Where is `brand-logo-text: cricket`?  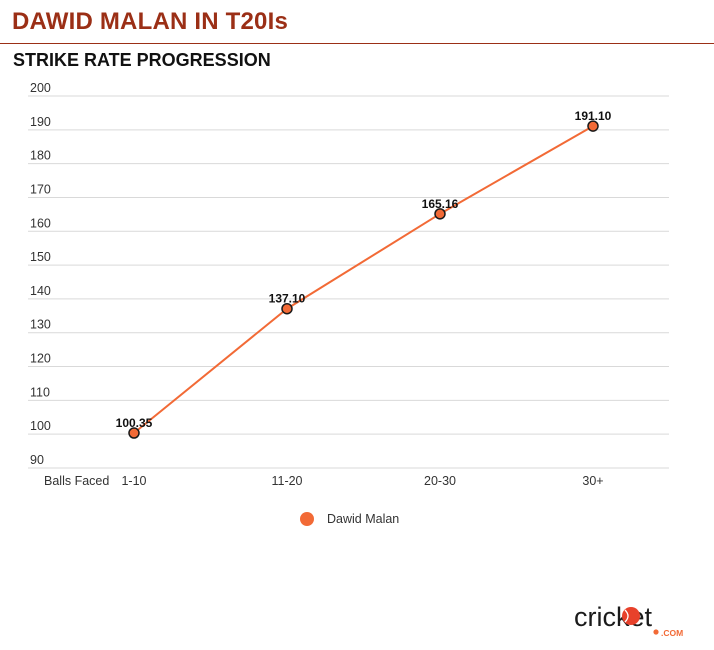 brand-logo-text: cricket is located at coordinates (613, 617).